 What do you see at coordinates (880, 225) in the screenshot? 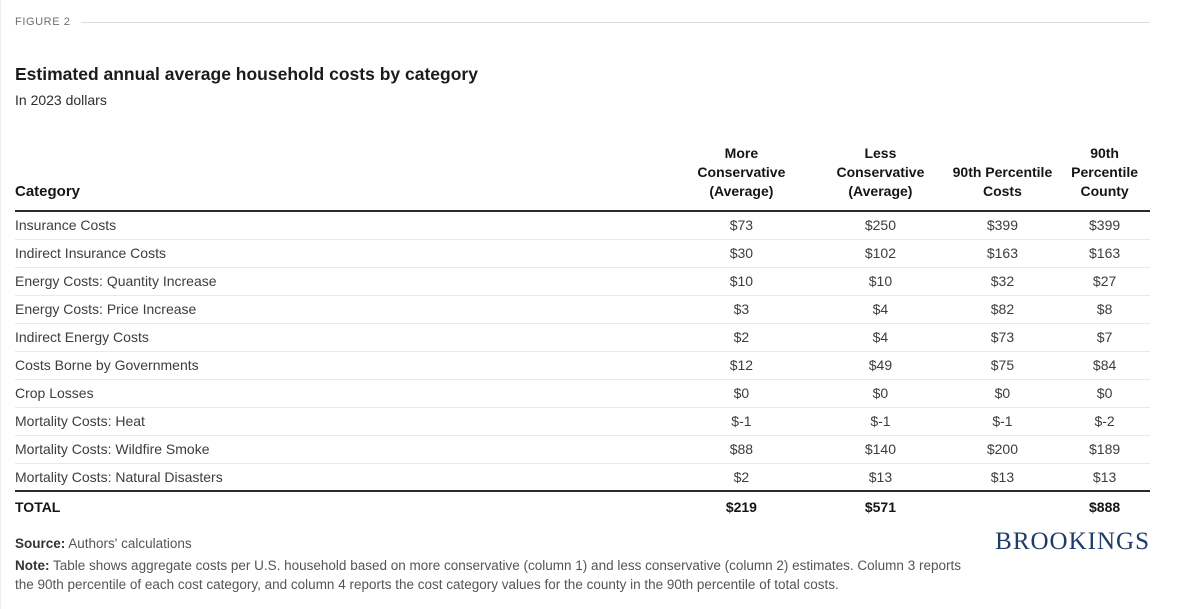
I see `row-value: $250` at bounding box center [880, 225].